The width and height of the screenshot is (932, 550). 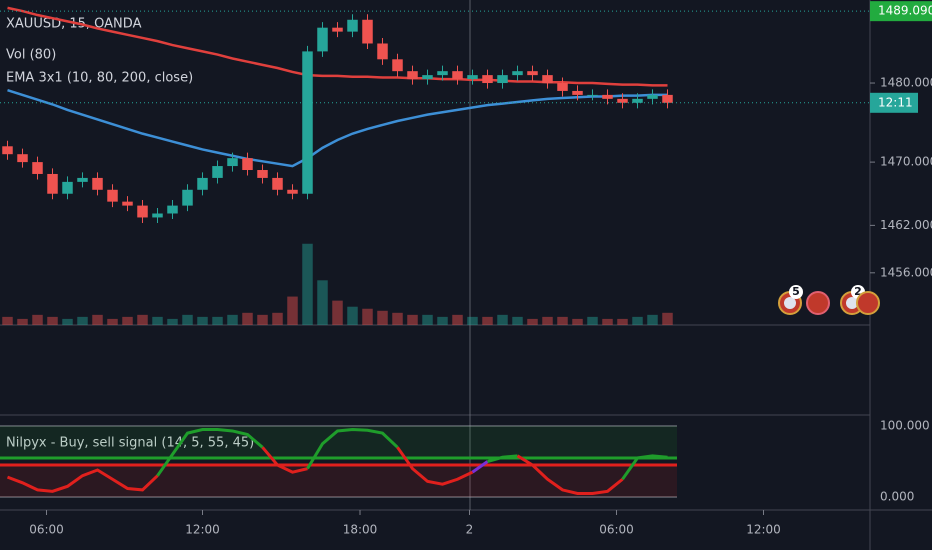 I want to click on y-tick-label: 1480.000, so click(x=906, y=83).